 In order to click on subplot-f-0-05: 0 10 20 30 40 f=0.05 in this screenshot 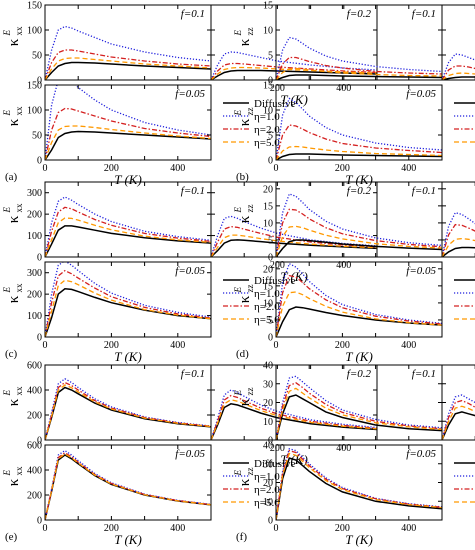, I will do `click(353, 484)`.